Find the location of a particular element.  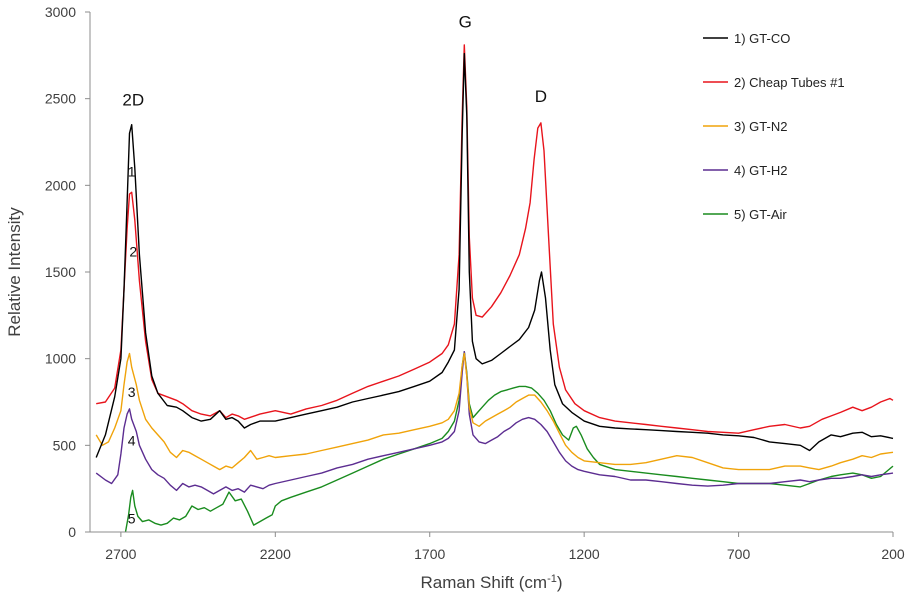

peak-label-d: D is located at coordinates (541, 96).